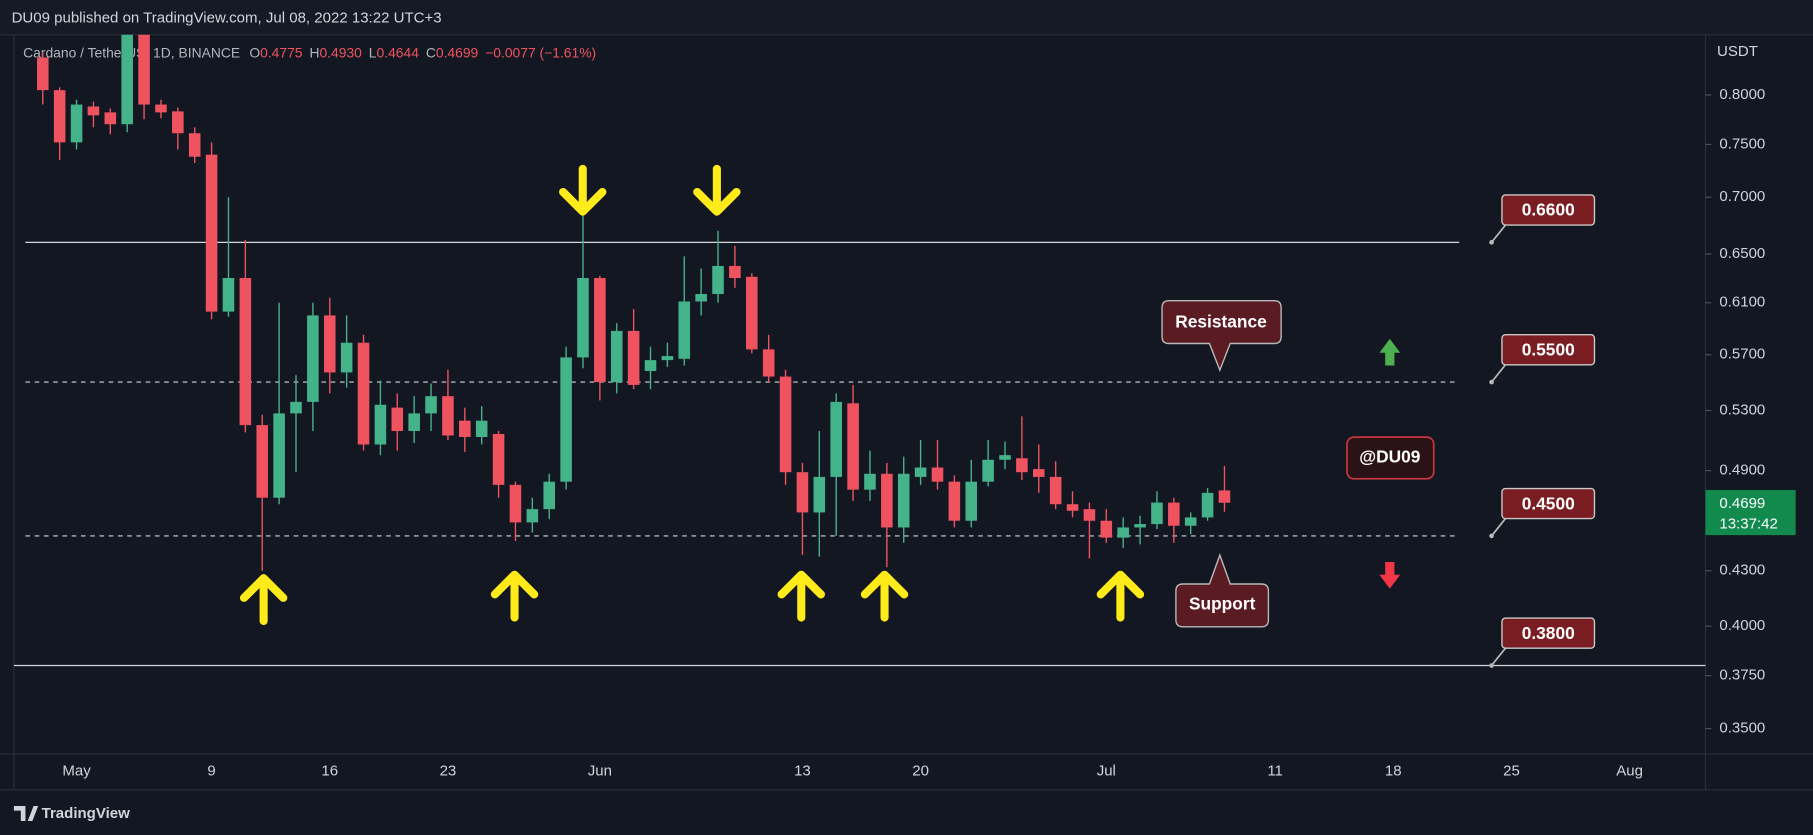  I want to click on level-label: 0.4500, so click(1548, 503).